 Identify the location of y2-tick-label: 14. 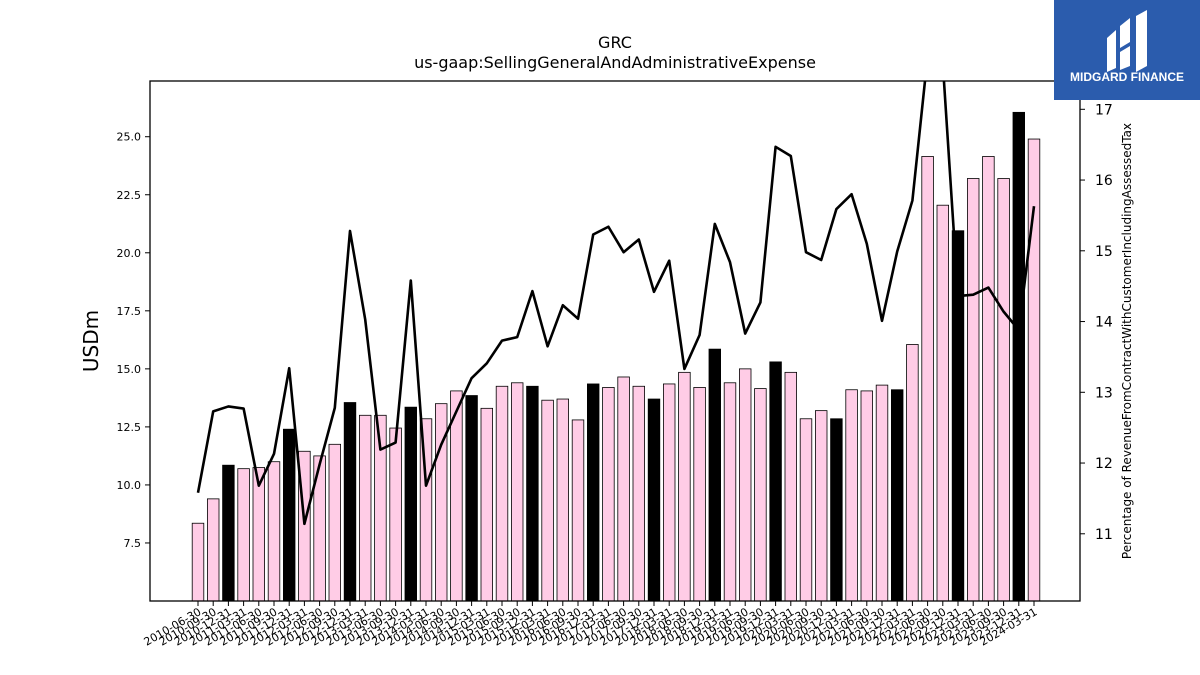
(1104, 323).